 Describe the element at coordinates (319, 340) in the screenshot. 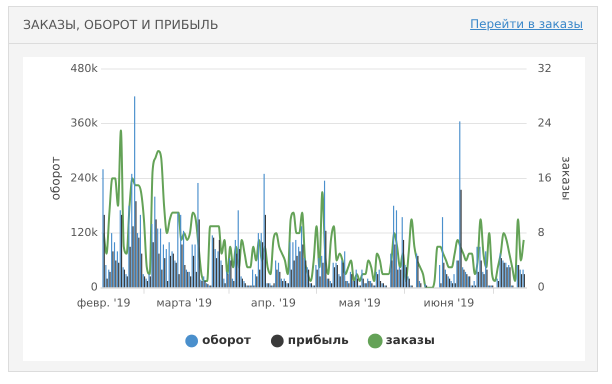

I see `legend-label: прибыль` at that location.